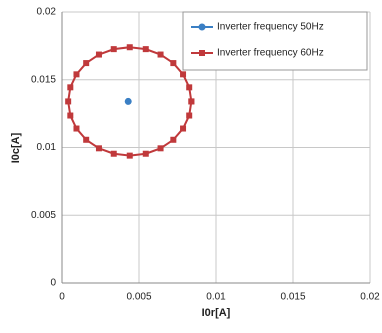 Image resolution: width=382 pixels, height=333 pixels. Describe the element at coordinates (43, 79) in the screenshot. I see `y-tick-label: 0.015` at that location.